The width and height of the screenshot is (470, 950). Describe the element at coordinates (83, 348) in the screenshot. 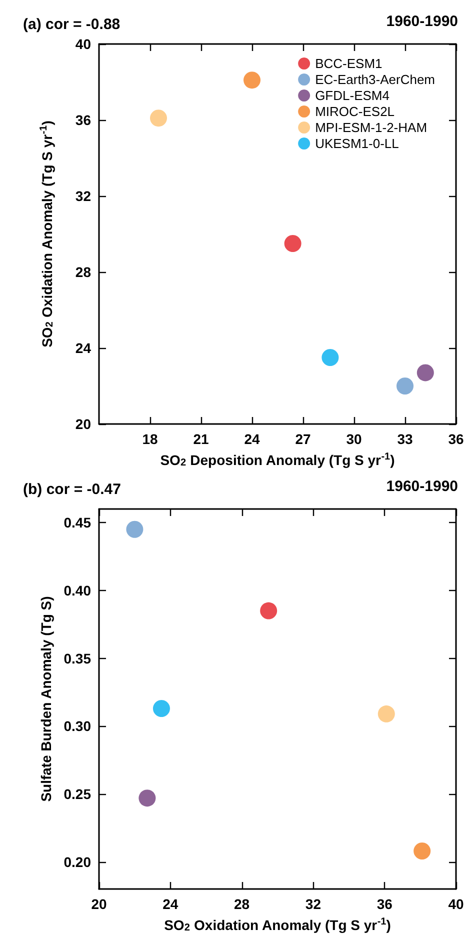

I see `y-tick-label: 24` at that location.